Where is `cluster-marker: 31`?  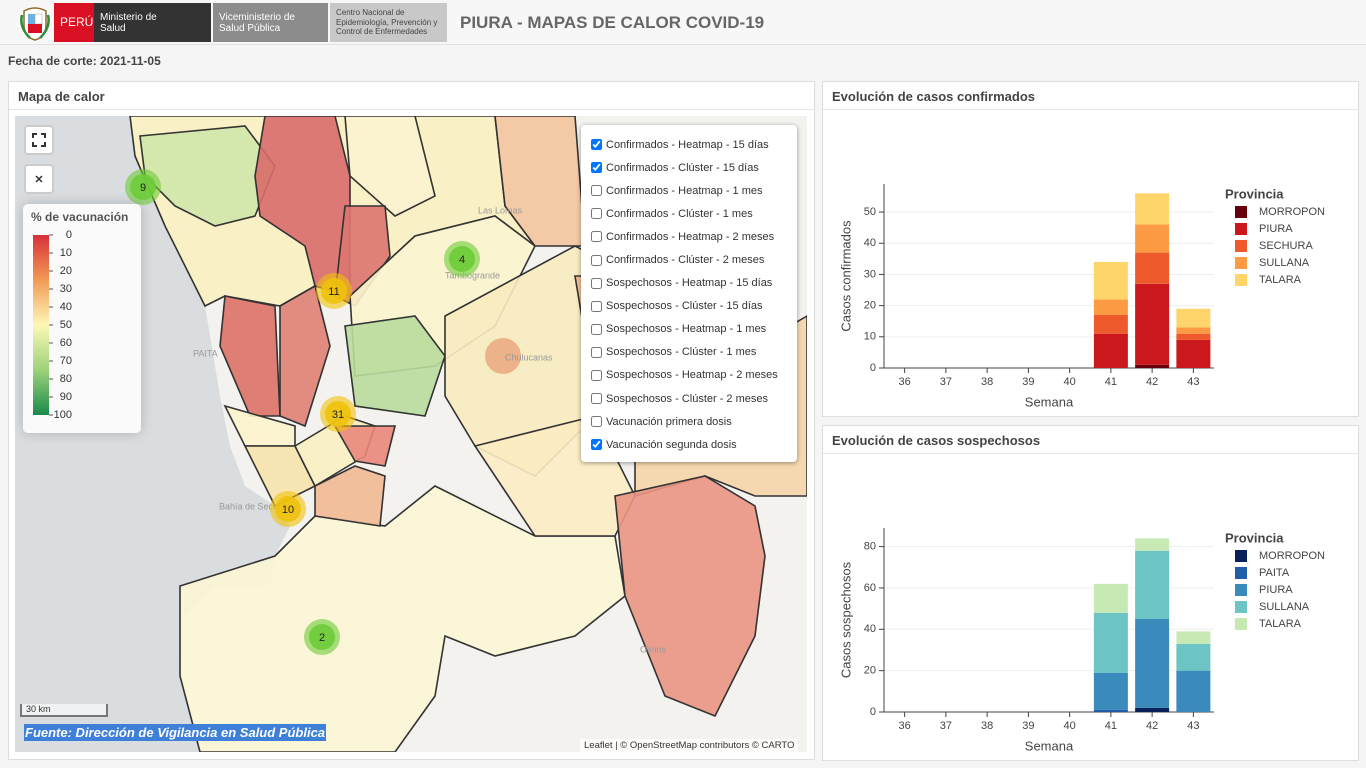
cluster-marker: 31 is located at coordinates (338, 414).